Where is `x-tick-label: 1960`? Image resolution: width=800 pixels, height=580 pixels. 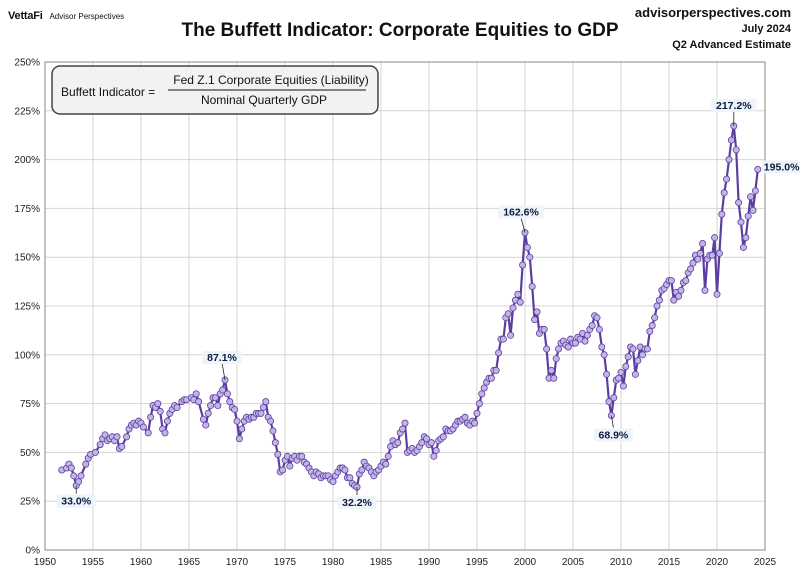
x-tick-label: 1960 is located at coordinates (141, 562).